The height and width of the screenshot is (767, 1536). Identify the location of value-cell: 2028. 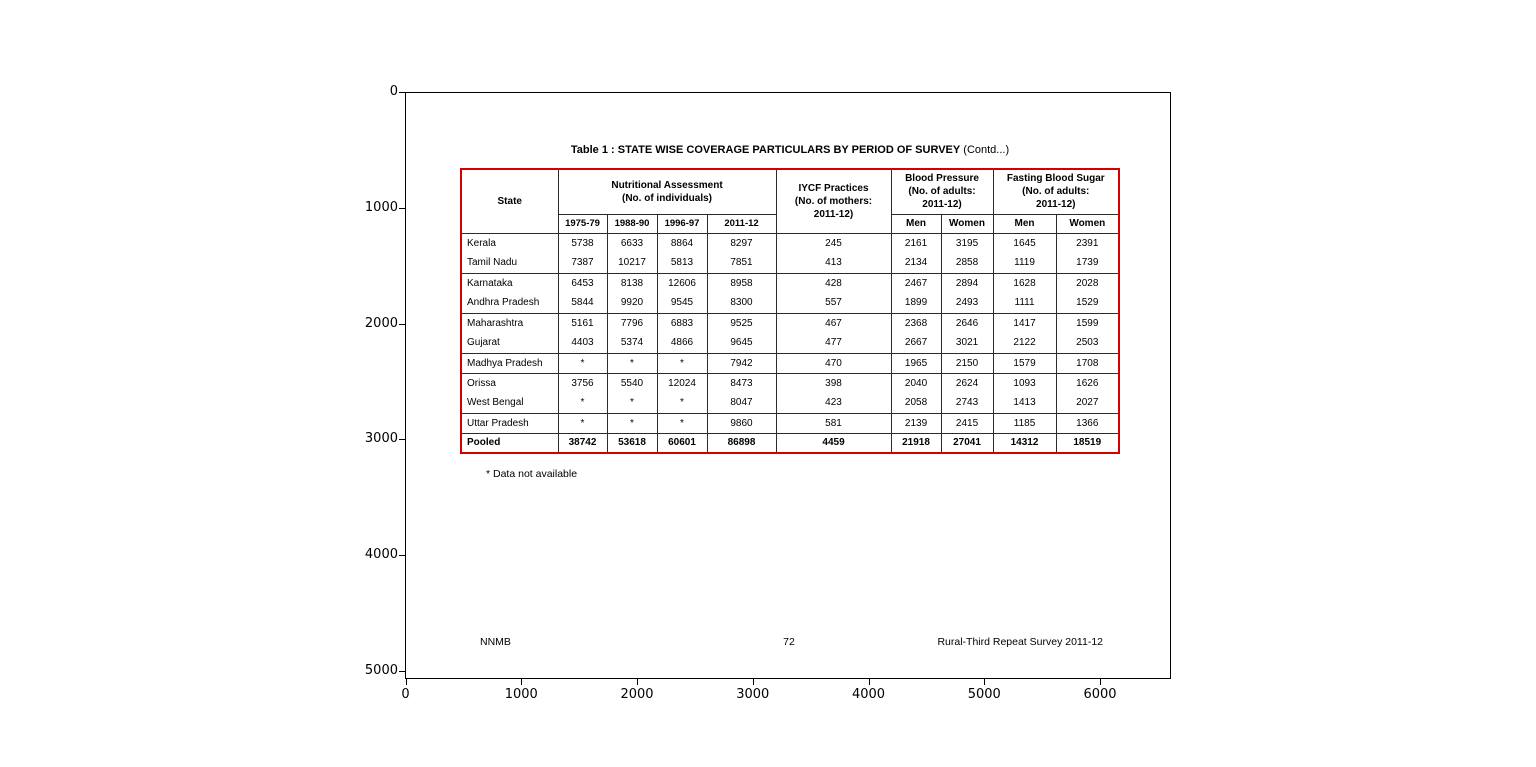
(1087, 283).